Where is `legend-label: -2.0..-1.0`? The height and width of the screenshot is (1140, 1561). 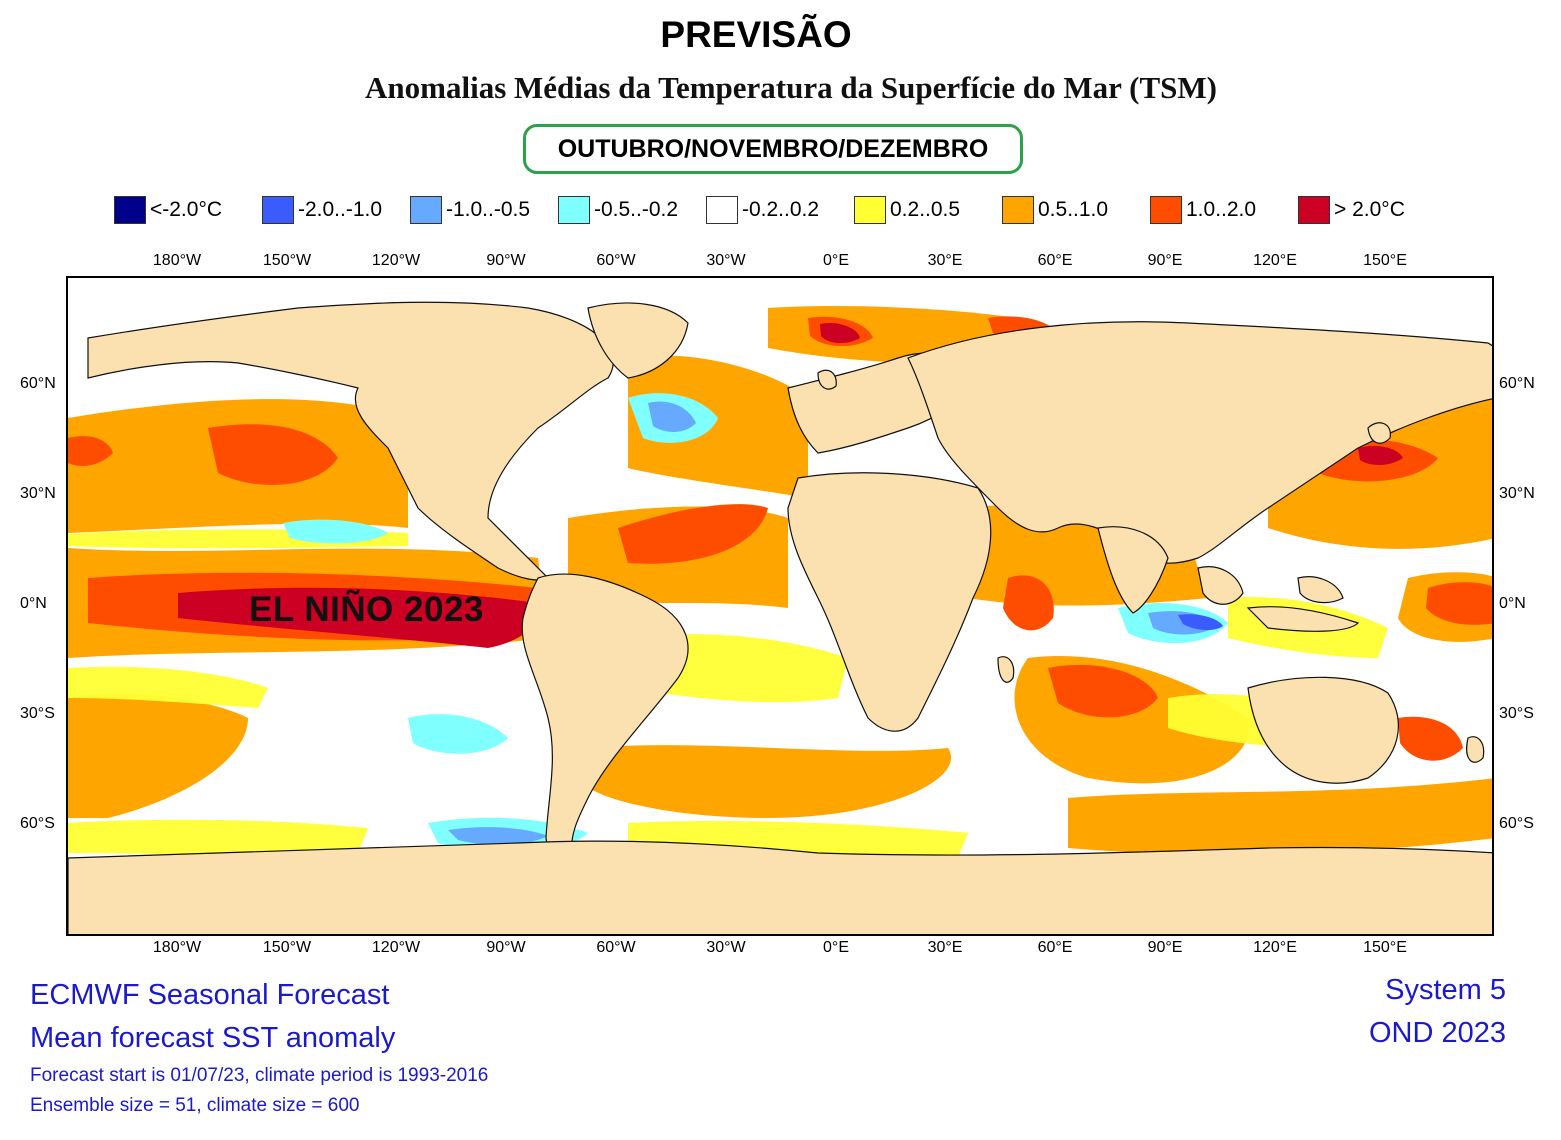
legend-label: -2.0..-1.0 is located at coordinates (340, 209).